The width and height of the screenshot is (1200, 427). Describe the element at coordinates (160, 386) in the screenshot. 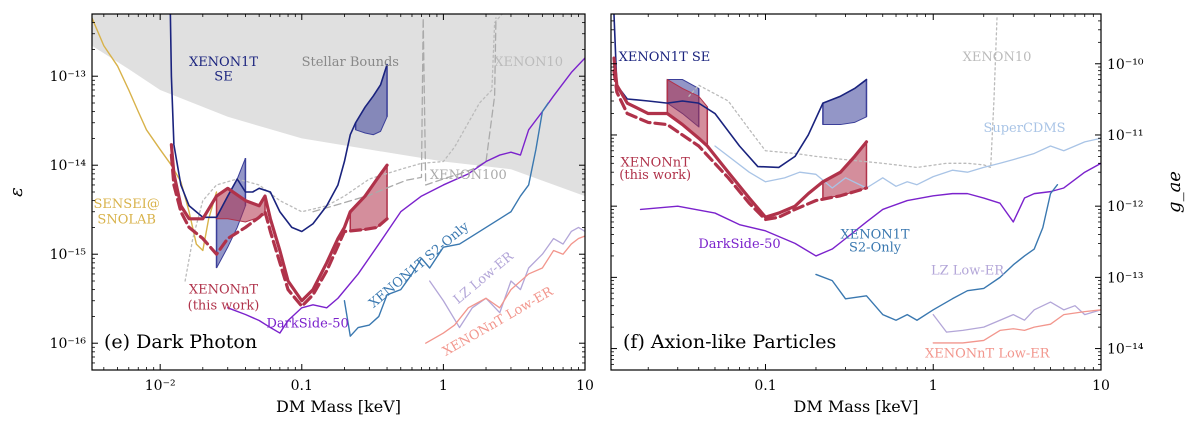

I see `x-tick-label: 10⁻²` at that location.